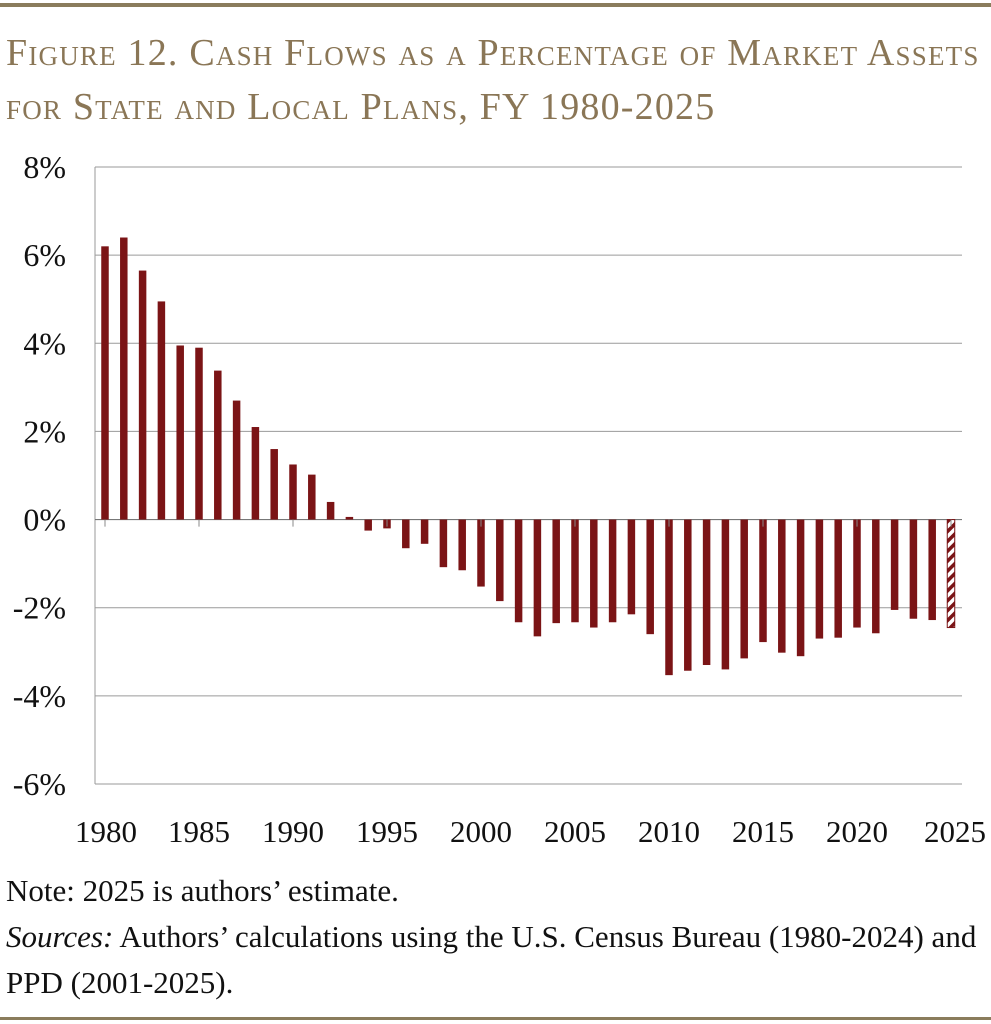  What do you see at coordinates (495, 1018) in the screenshot?
I see `bottom-rule` at bounding box center [495, 1018].